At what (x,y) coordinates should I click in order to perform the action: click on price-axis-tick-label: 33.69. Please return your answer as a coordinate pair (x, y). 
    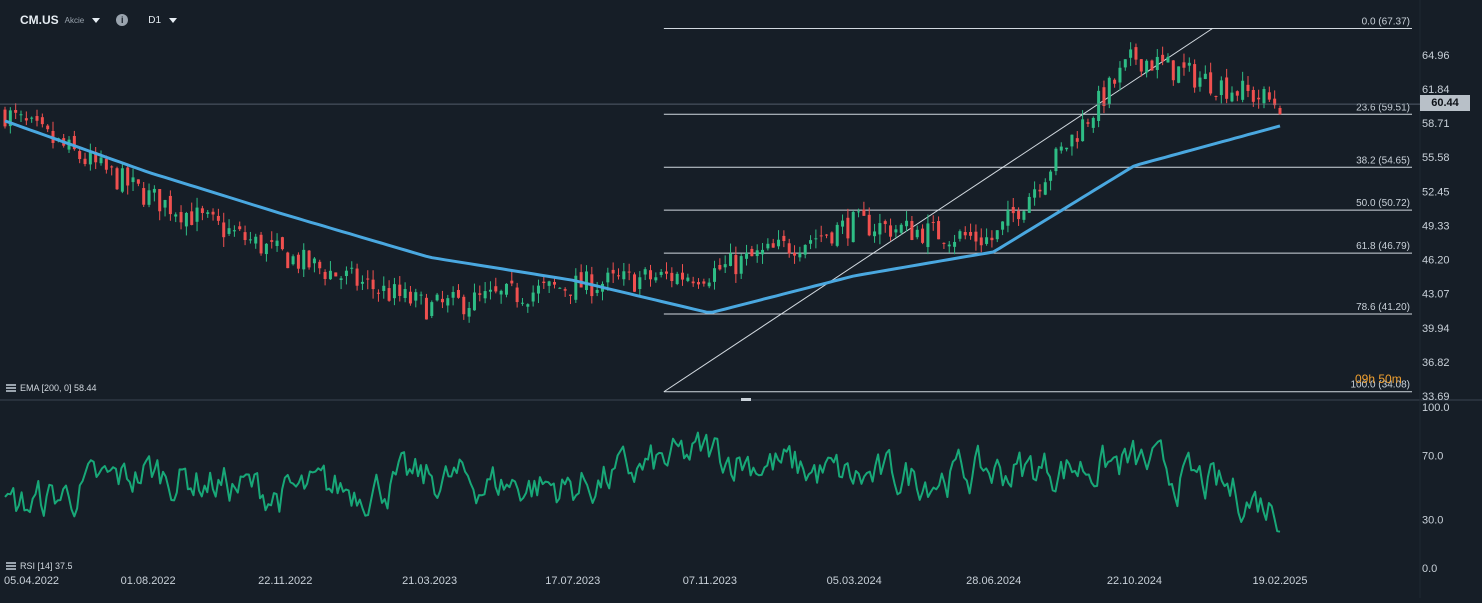
    Looking at the image, I should click on (1436, 397).